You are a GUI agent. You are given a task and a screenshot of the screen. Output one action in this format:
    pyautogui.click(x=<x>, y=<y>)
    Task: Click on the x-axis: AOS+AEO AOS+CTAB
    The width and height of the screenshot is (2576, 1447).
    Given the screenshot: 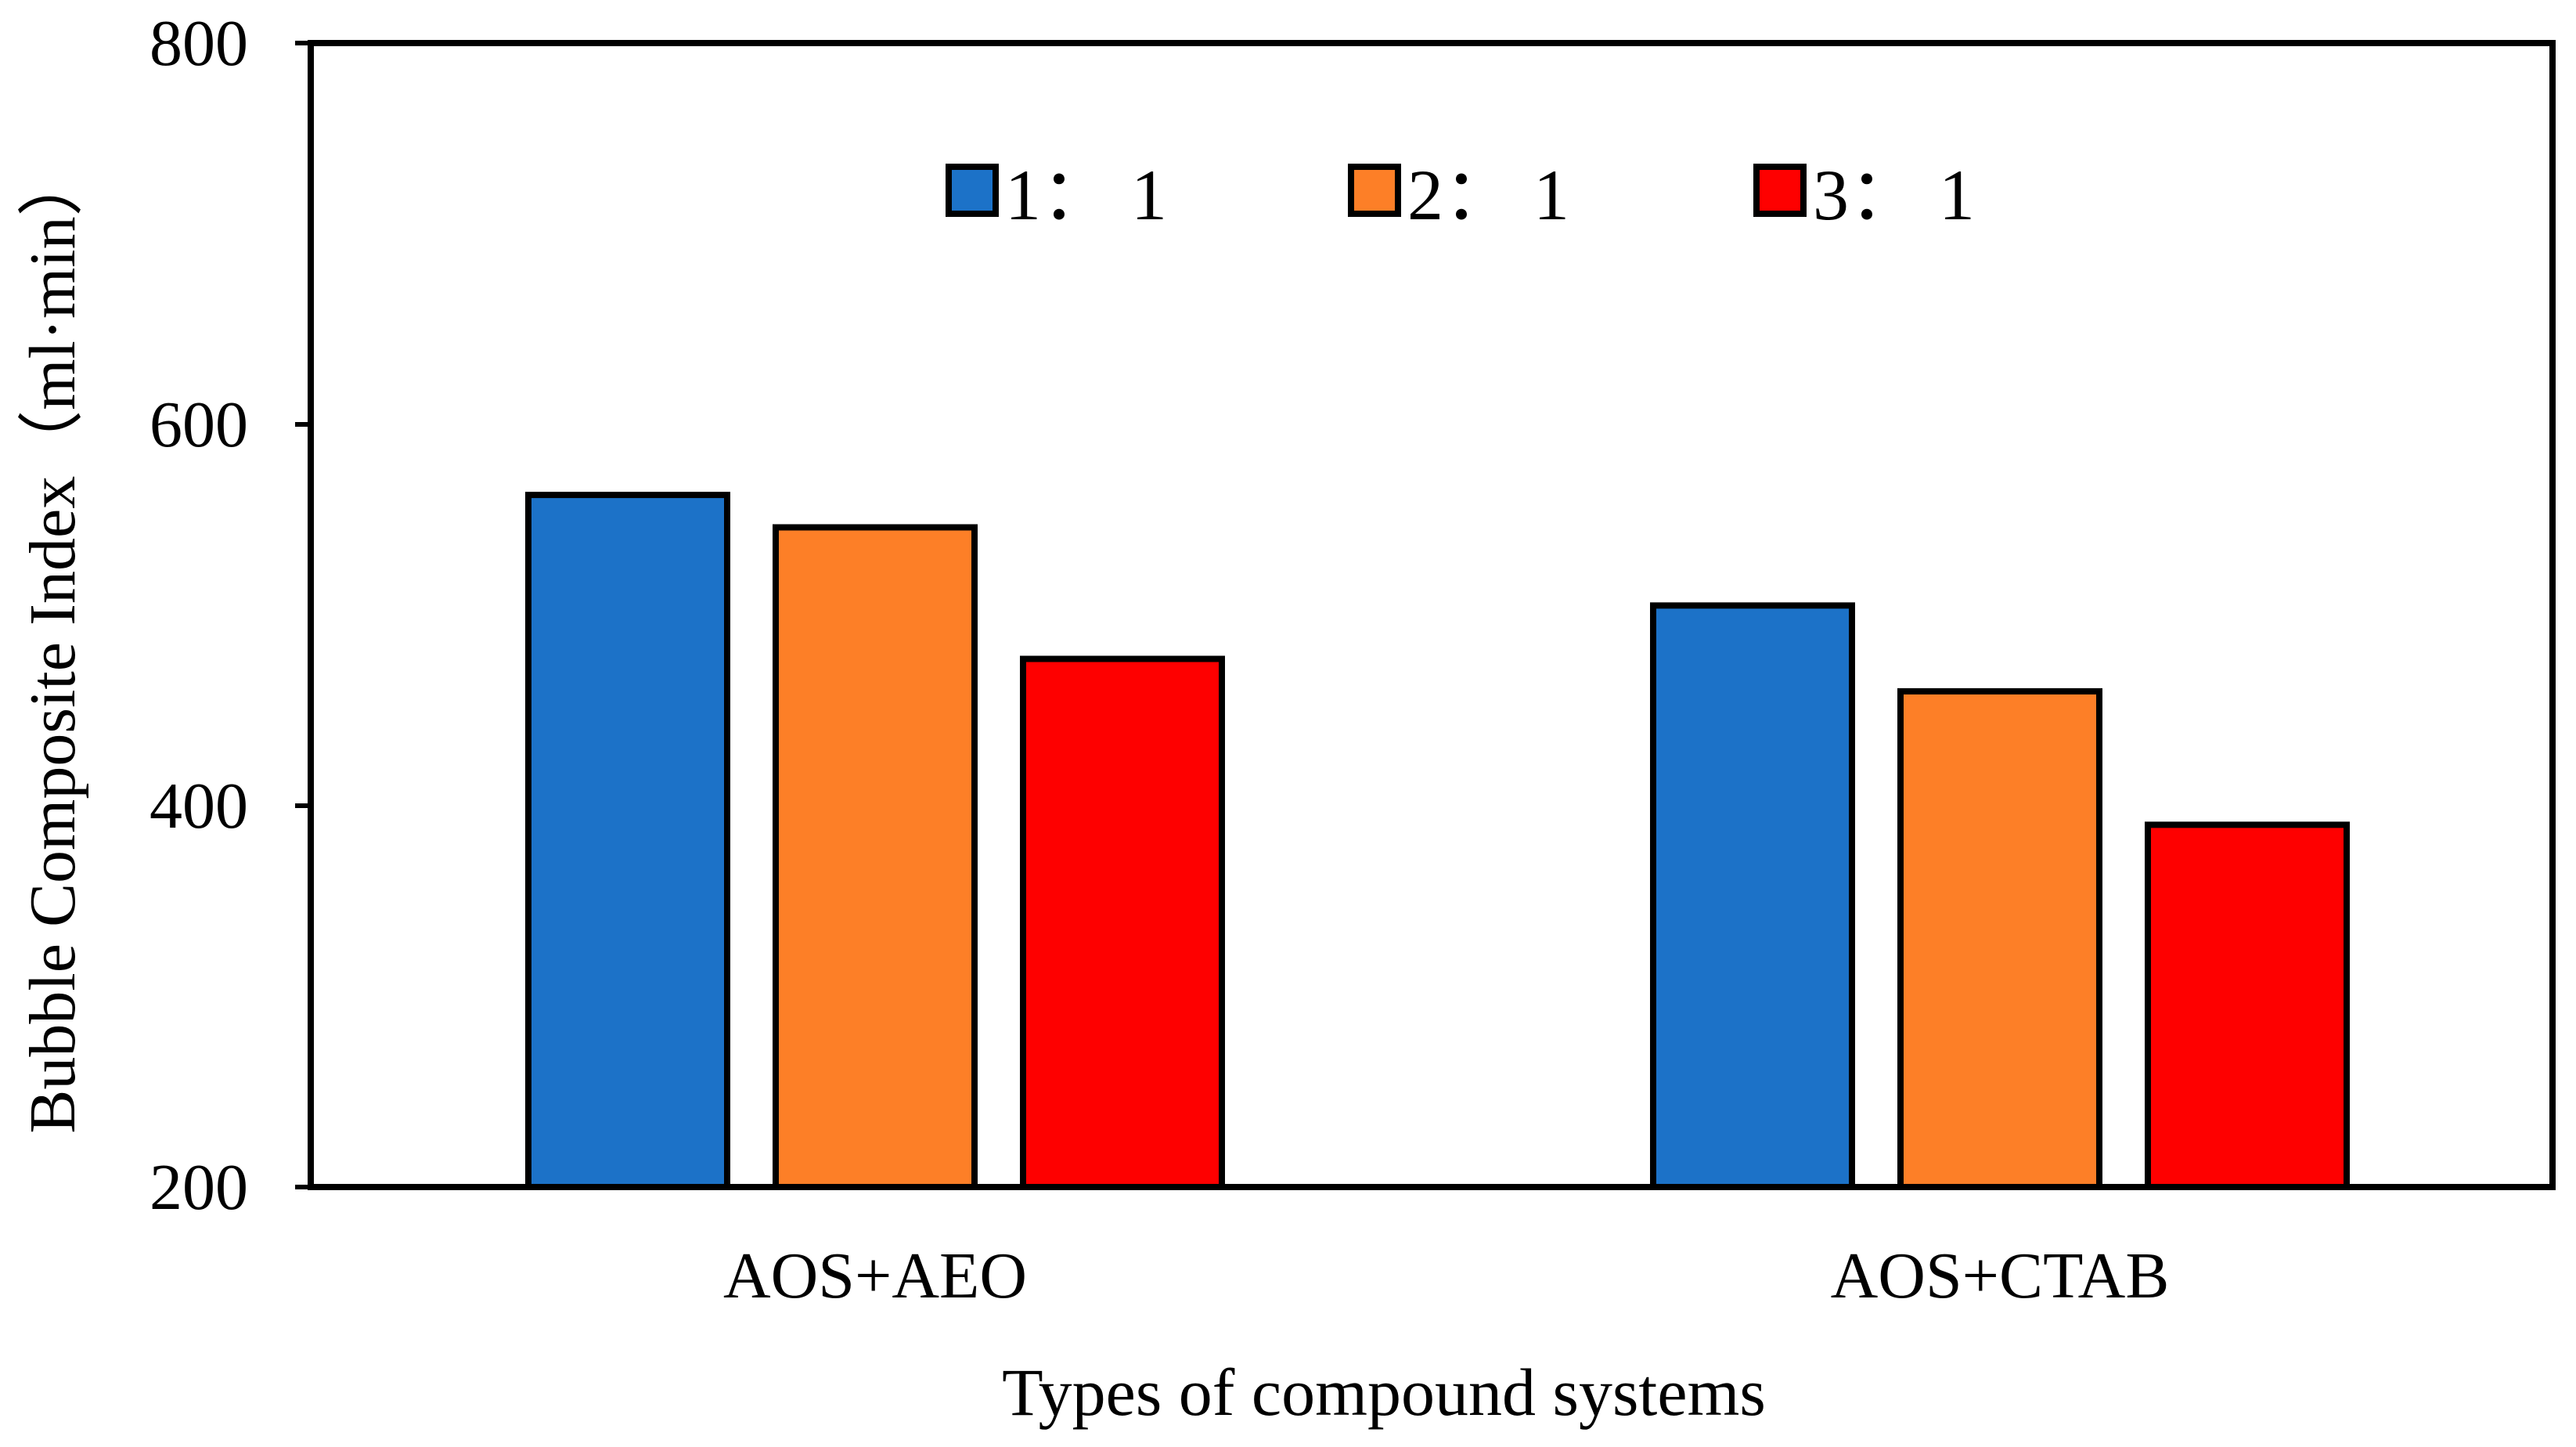 What is the action you would take?
    pyautogui.click(x=1446, y=1276)
    